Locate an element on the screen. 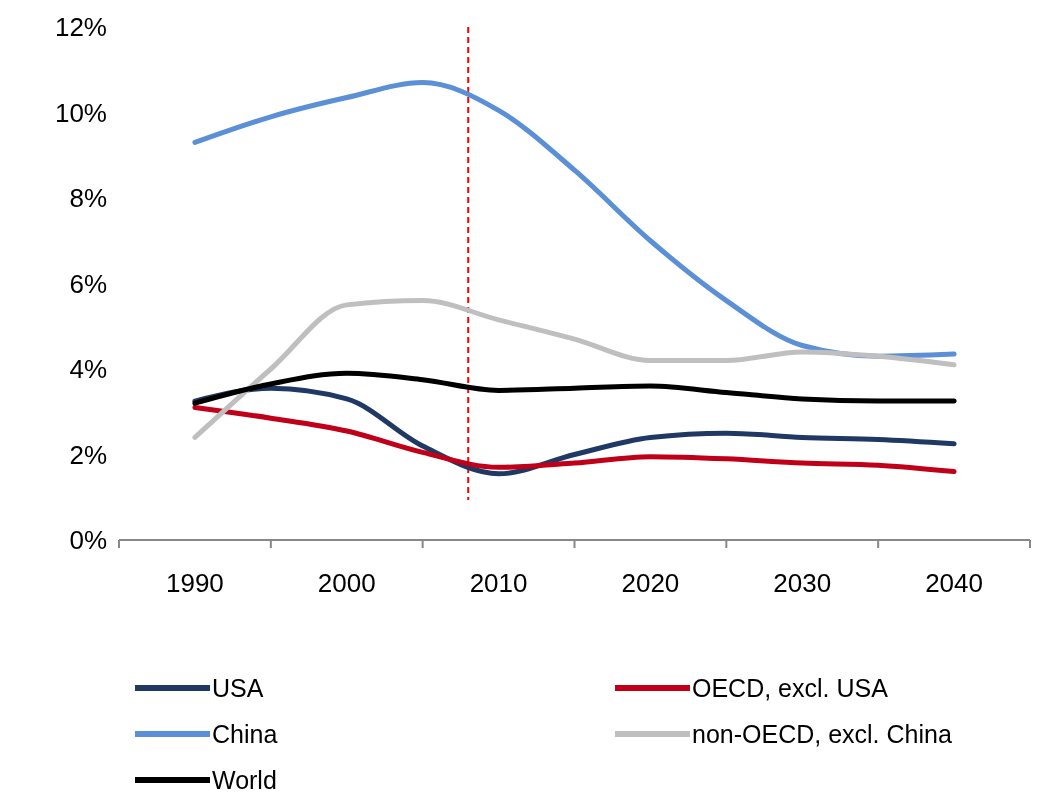  y-tick-label: 2% is located at coordinates (88, 454).